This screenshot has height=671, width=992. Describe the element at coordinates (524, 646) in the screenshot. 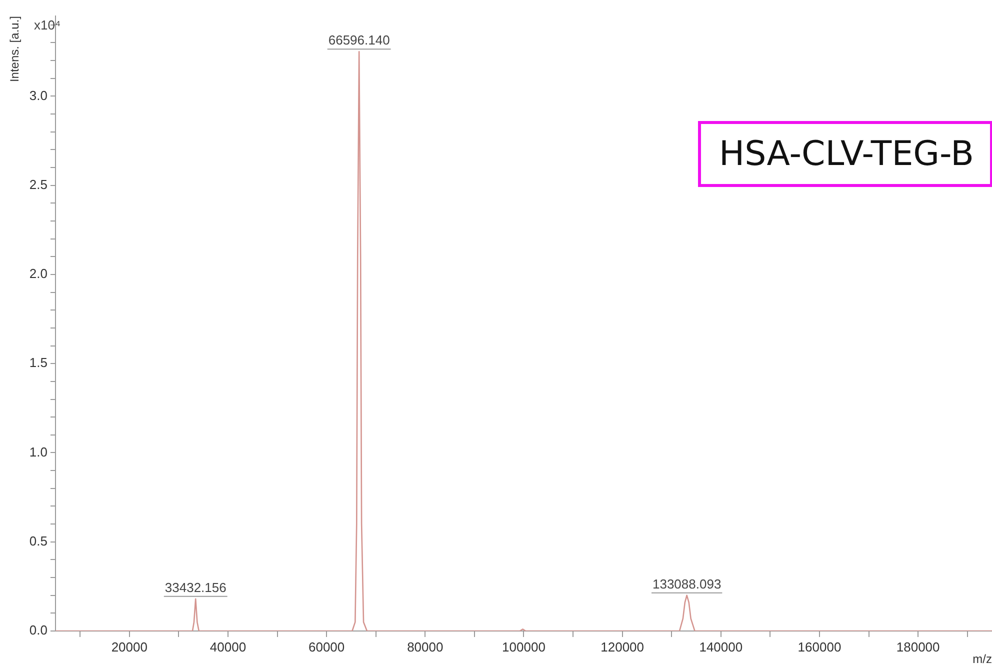

I see `x-tick-label: 100000` at that location.